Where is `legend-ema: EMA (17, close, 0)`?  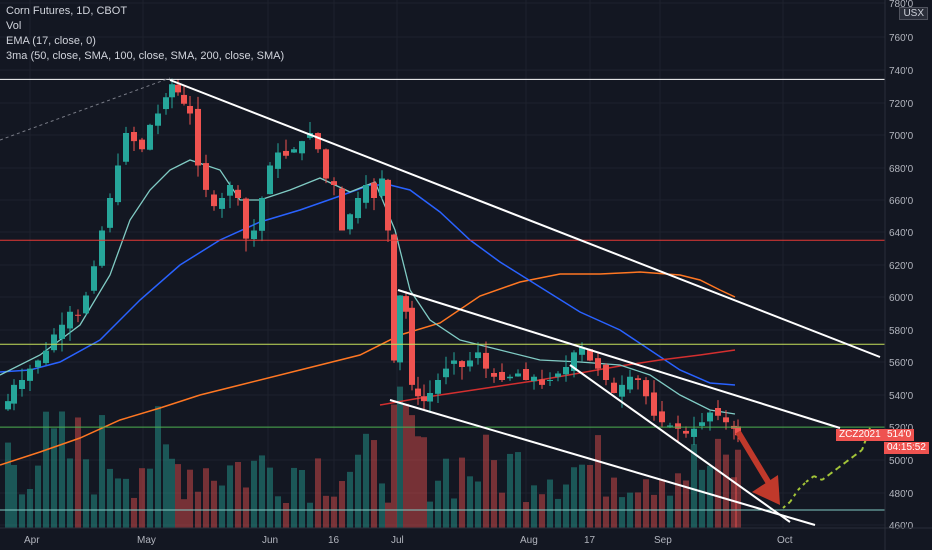 legend-ema: EMA (17, close, 0) is located at coordinates (51, 41).